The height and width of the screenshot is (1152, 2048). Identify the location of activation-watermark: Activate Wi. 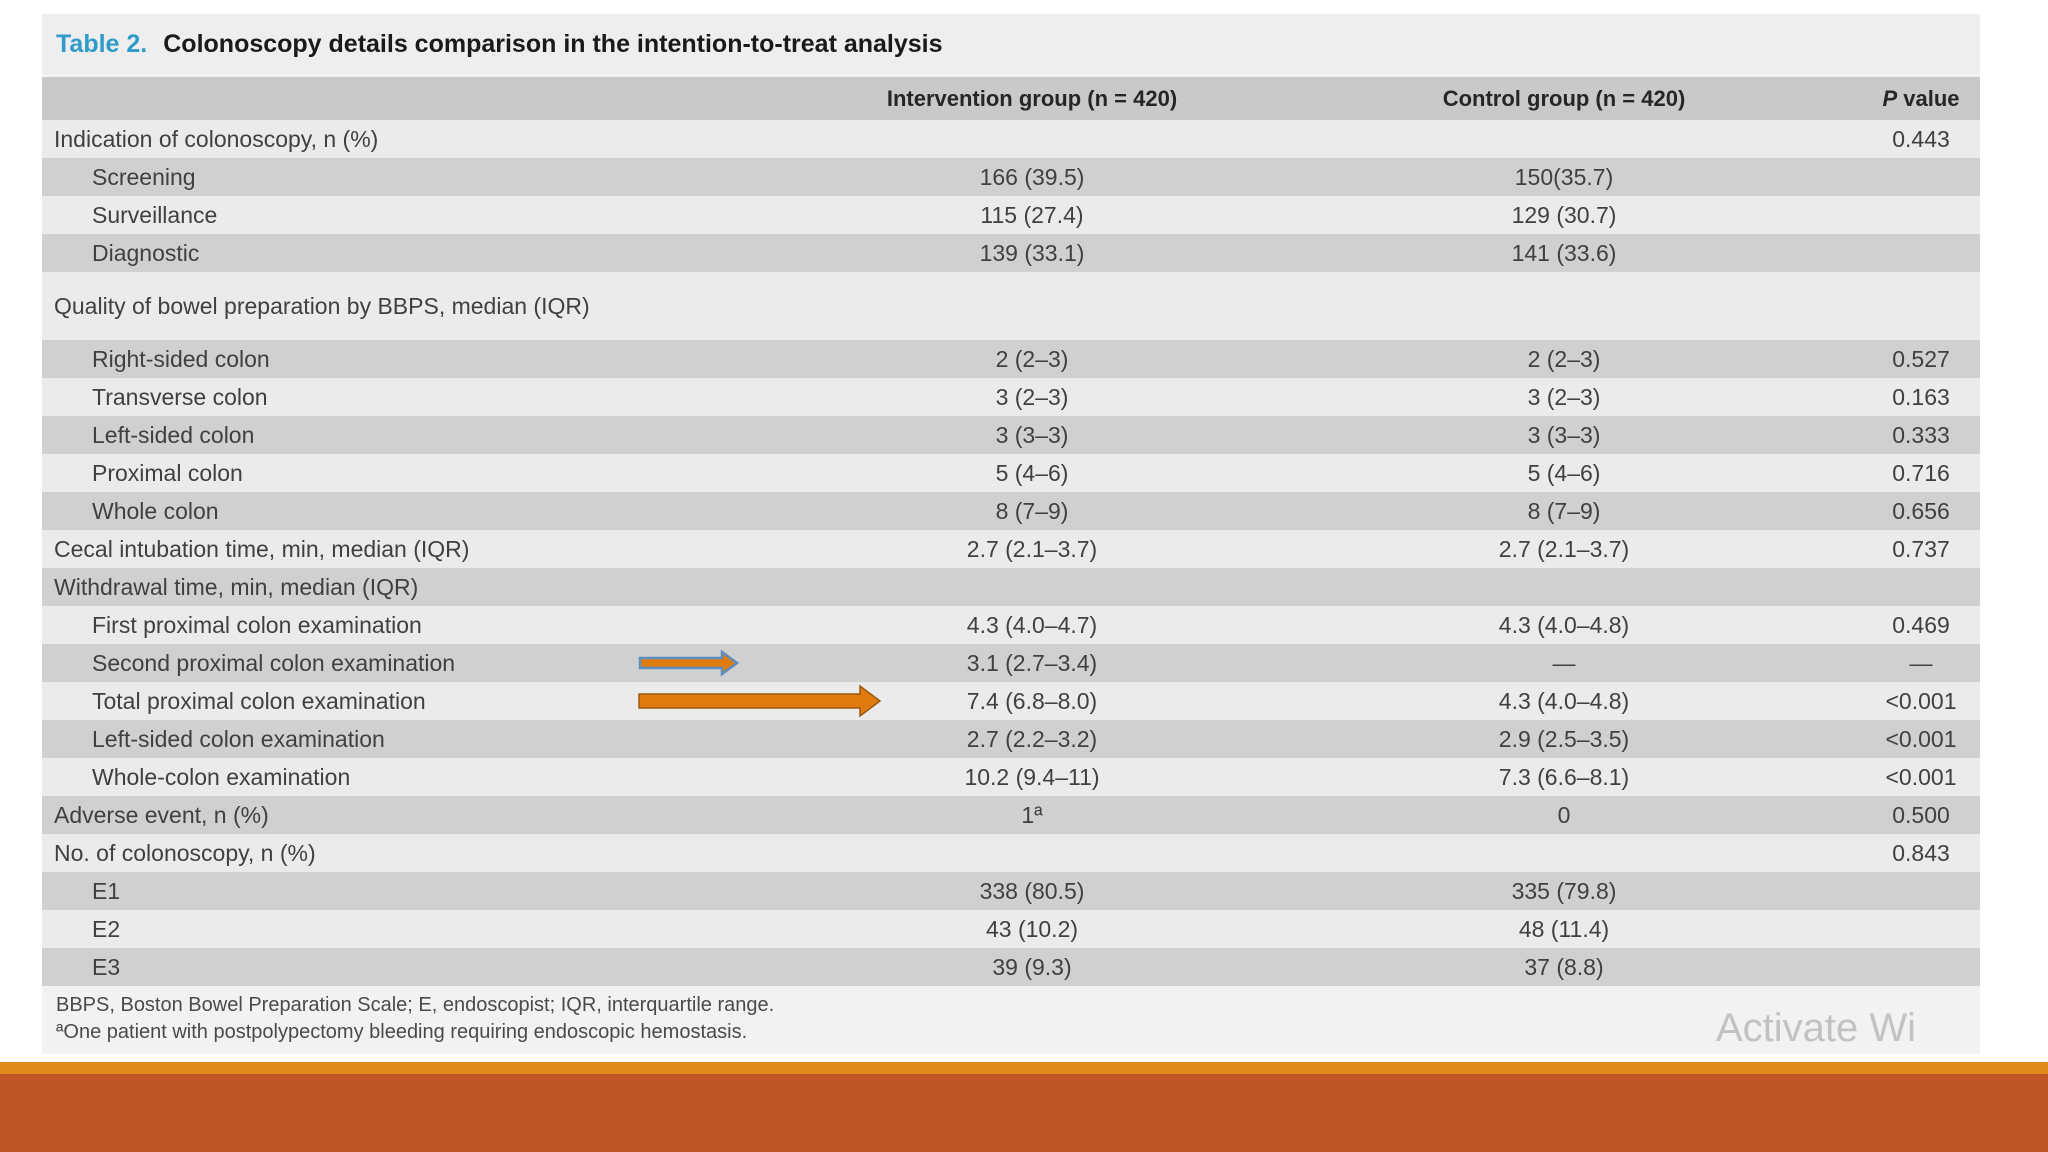
(1816, 1028).